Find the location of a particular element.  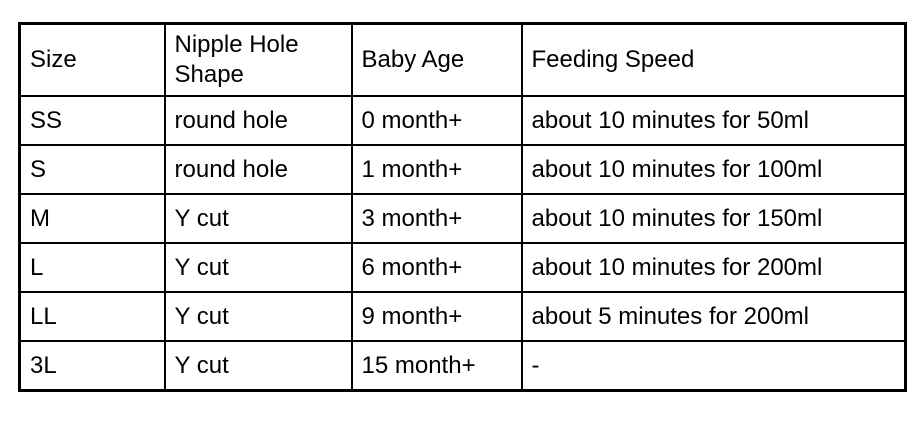

cell-speed: about 10 minutes for 150ml is located at coordinates (713, 218).